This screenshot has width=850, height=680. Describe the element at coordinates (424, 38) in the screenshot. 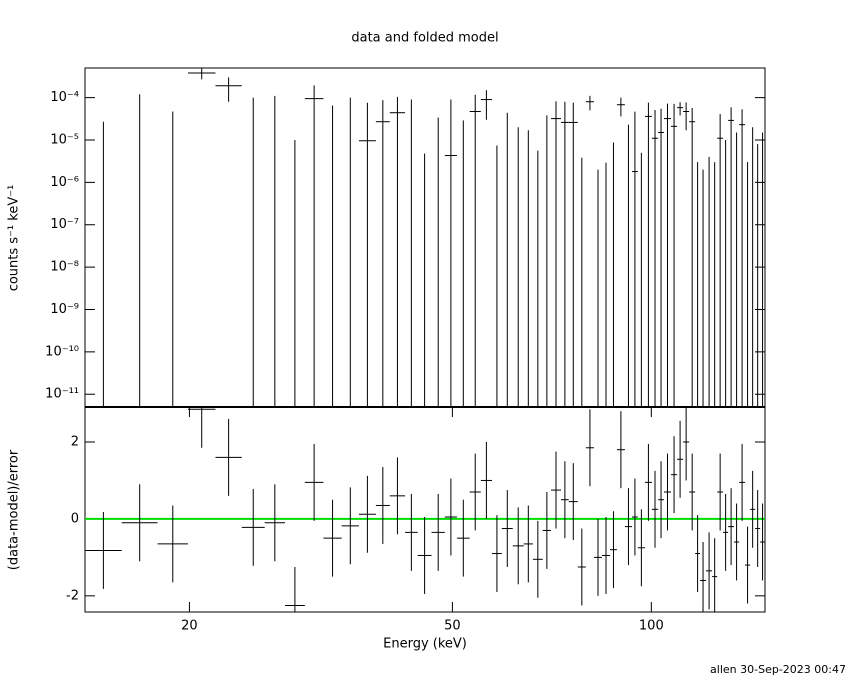

I see `chart-title: data and folded model` at that location.